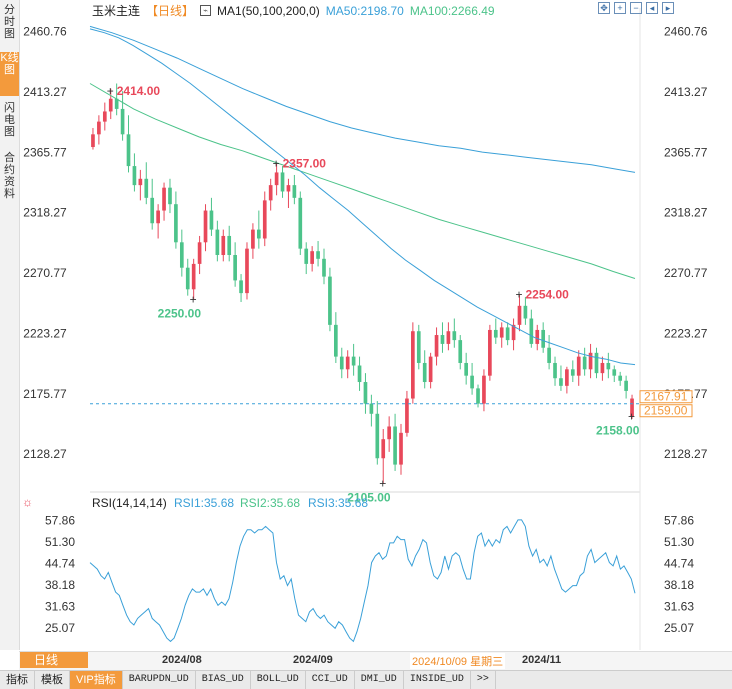 The width and height of the screenshot is (732, 689). What do you see at coordinates (686, 454) in the screenshot?
I see `y-tick-label-right: 2128.27` at bounding box center [686, 454].